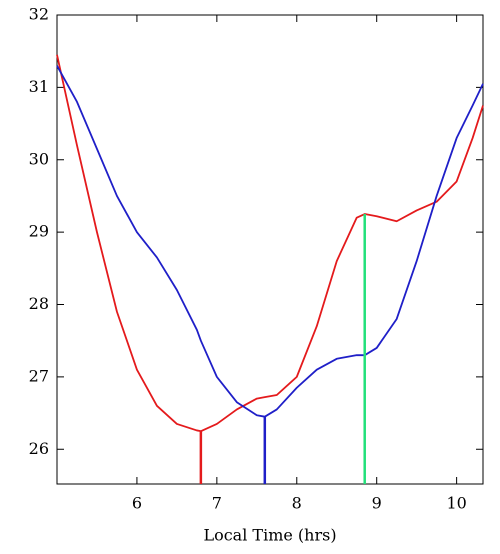 The height and width of the screenshot is (554, 500). What do you see at coordinates (39, 303) in the screenshot?
I see `y-tick-label: 28` at bounding box center [39, 303].